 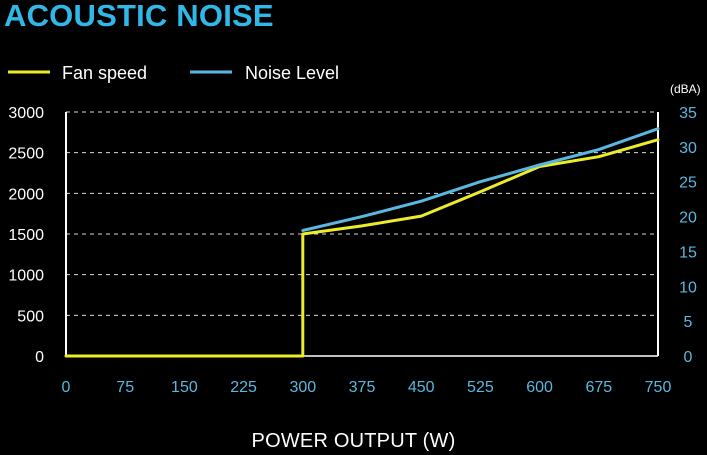 I want to click on y2-tick-label: 25, so click(x=688, y=183).